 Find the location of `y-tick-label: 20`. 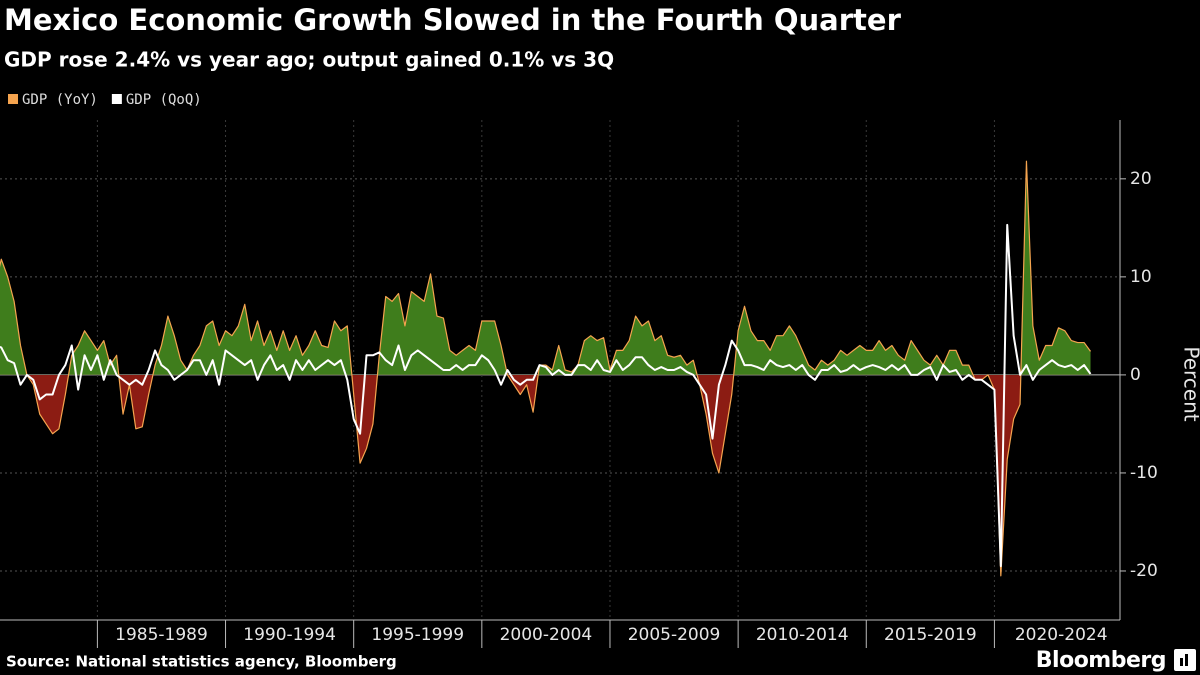

y-tick-label: 20 is located at coordinates (1141, 179).